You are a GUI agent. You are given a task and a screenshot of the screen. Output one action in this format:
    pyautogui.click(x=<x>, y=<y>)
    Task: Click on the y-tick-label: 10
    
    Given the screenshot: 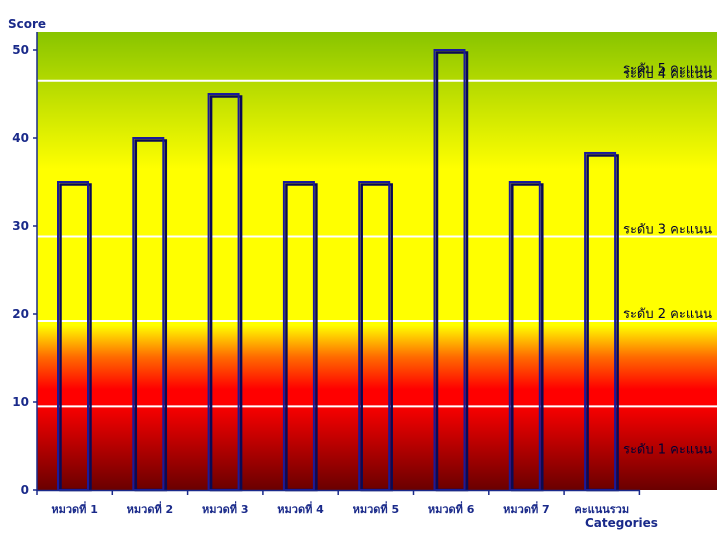 What is the action you would take?
    pyautogui.click(x=20, y=402)
    